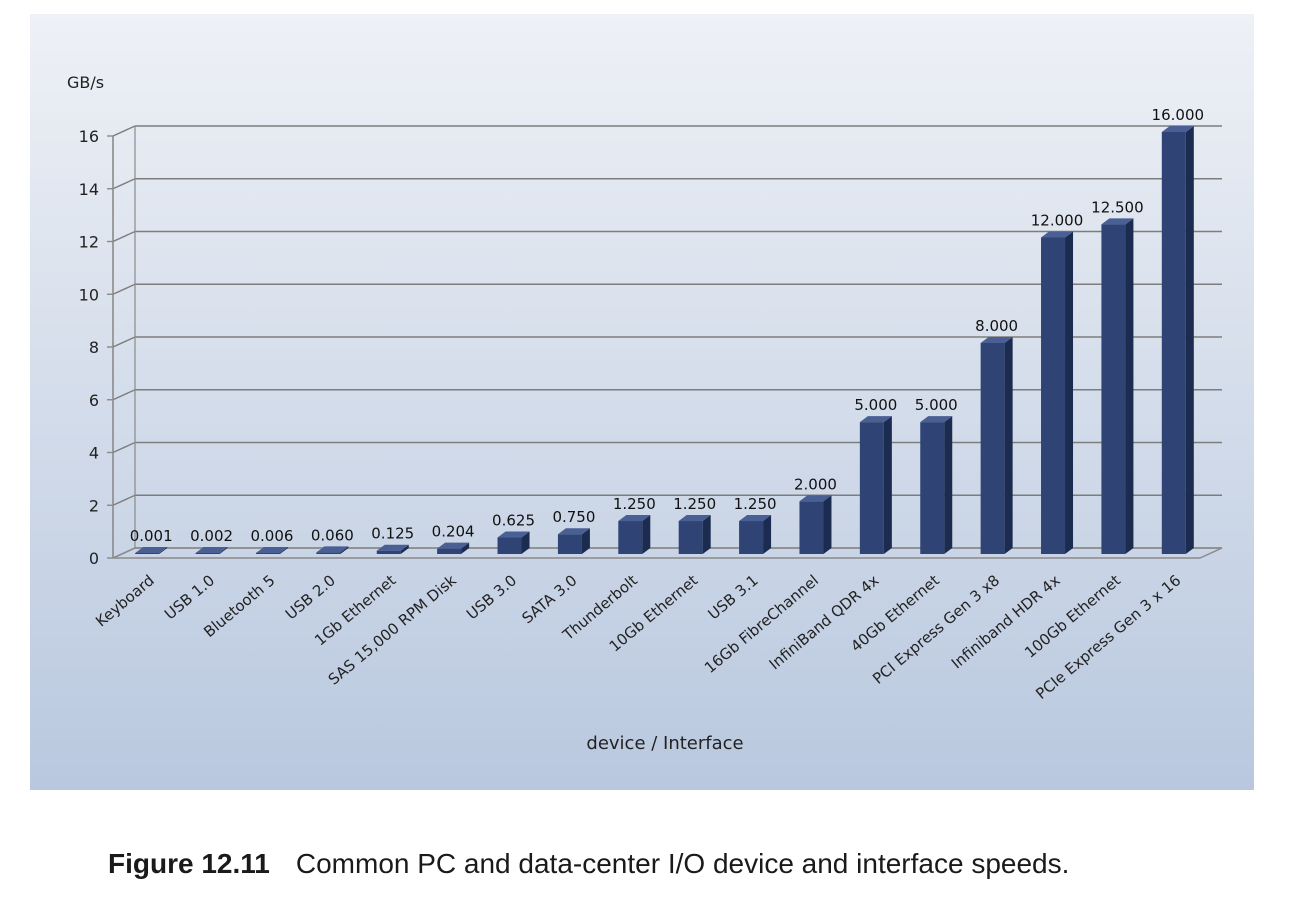  What do you see at coordinates (1057, 221) in the screenshot?
I see `data-label: 12.000` at bounding box center [1057, 221].